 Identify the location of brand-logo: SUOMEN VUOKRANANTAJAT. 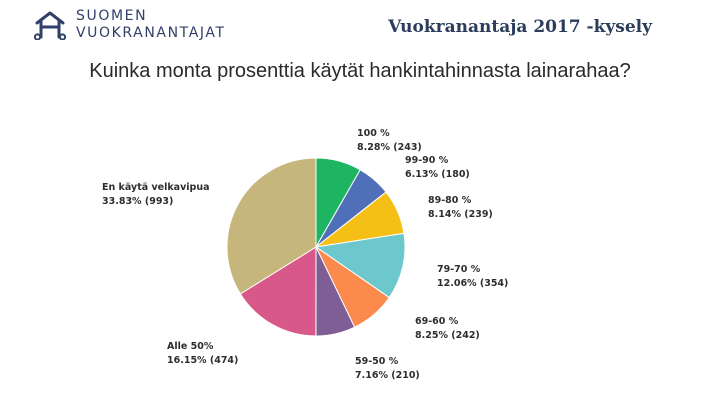
(130, 25).